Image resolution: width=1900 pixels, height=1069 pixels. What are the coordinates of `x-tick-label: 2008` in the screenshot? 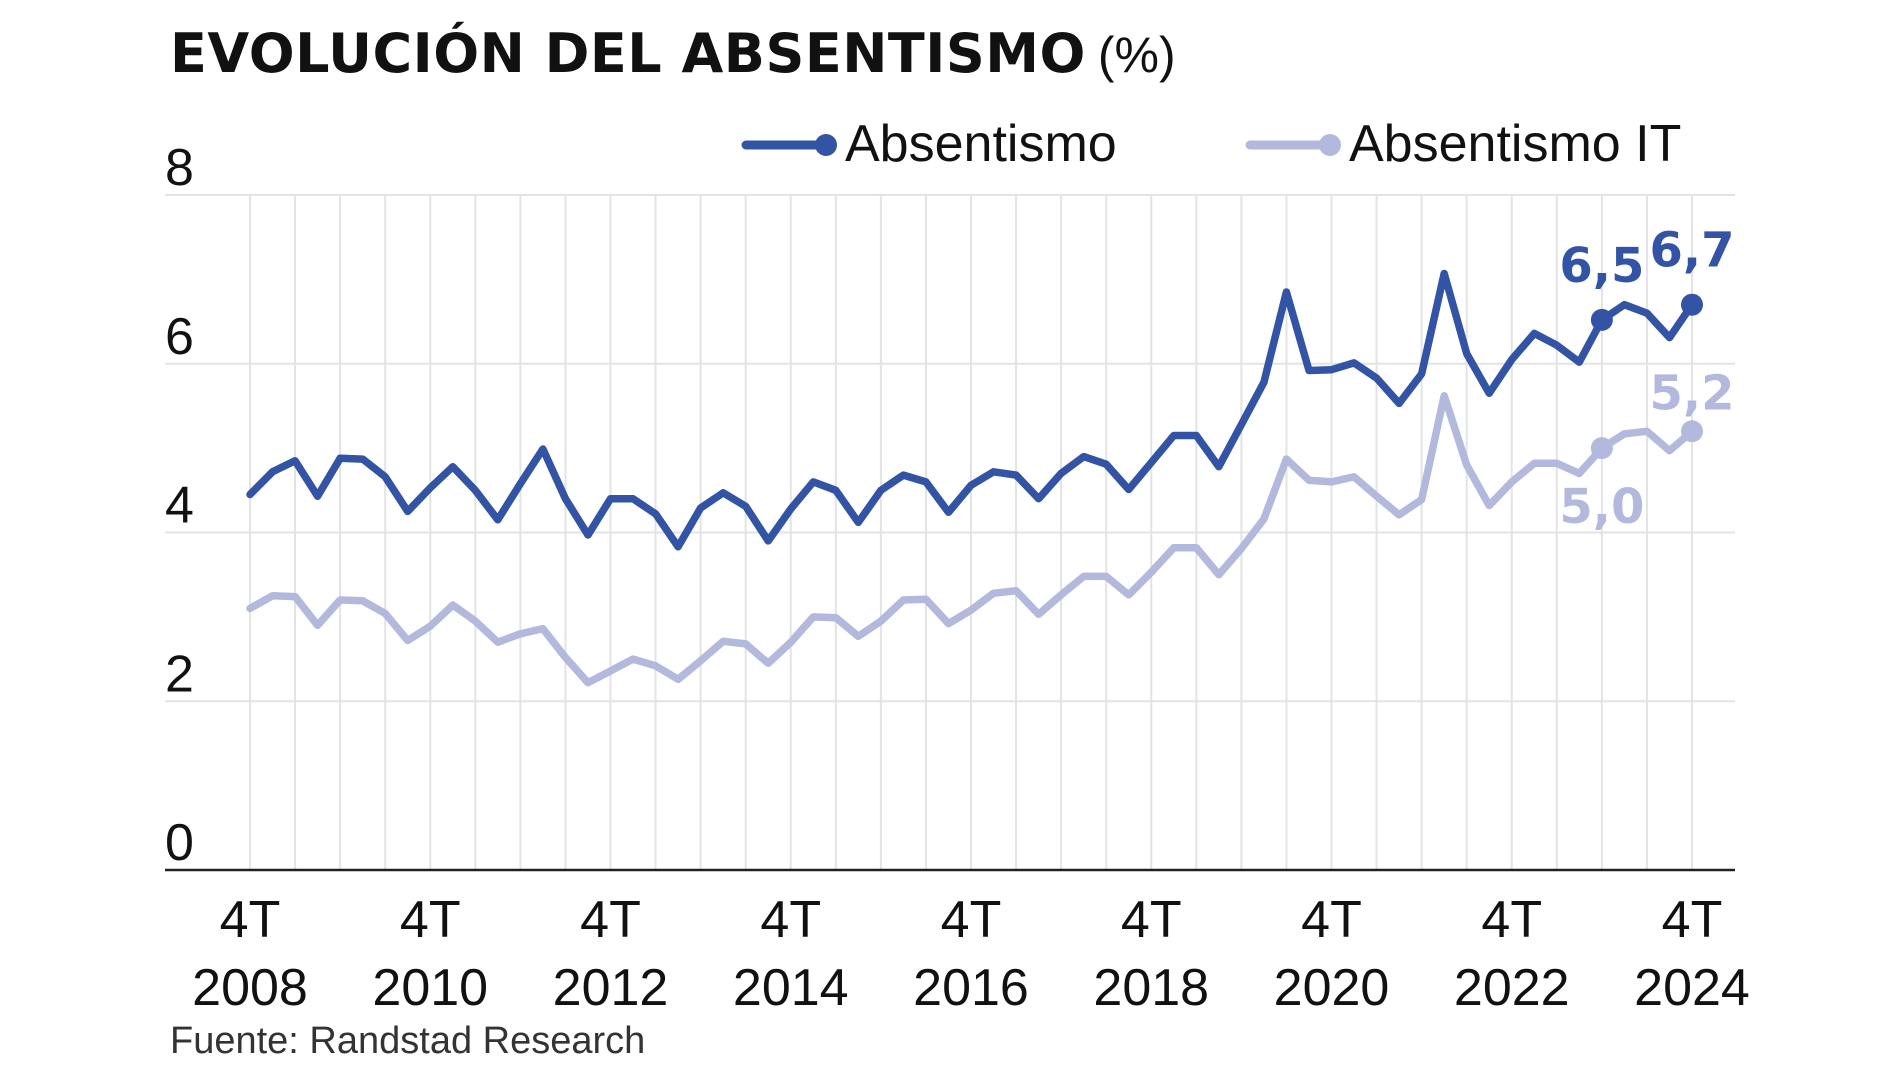 It's located at (250, 988).